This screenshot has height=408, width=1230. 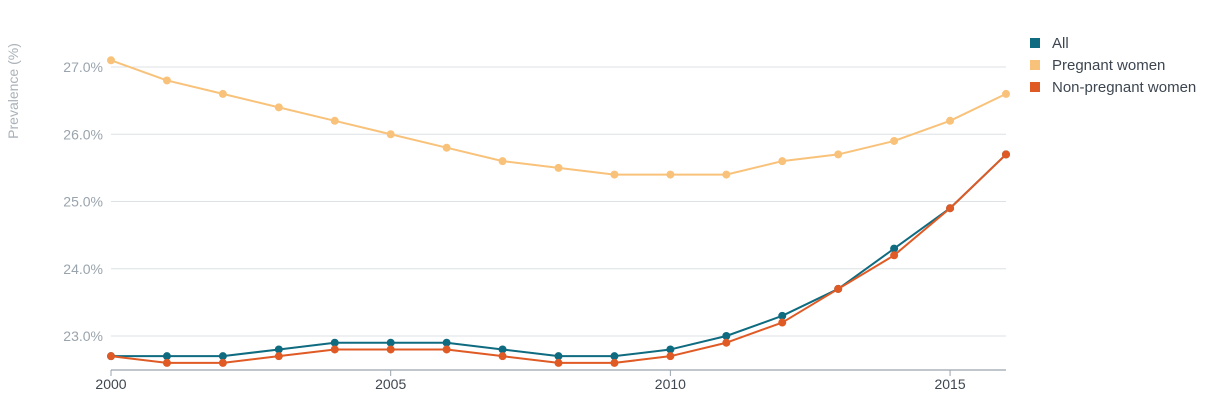 I want to click on x-tick-label: 2010, so click(x=670, y=384).